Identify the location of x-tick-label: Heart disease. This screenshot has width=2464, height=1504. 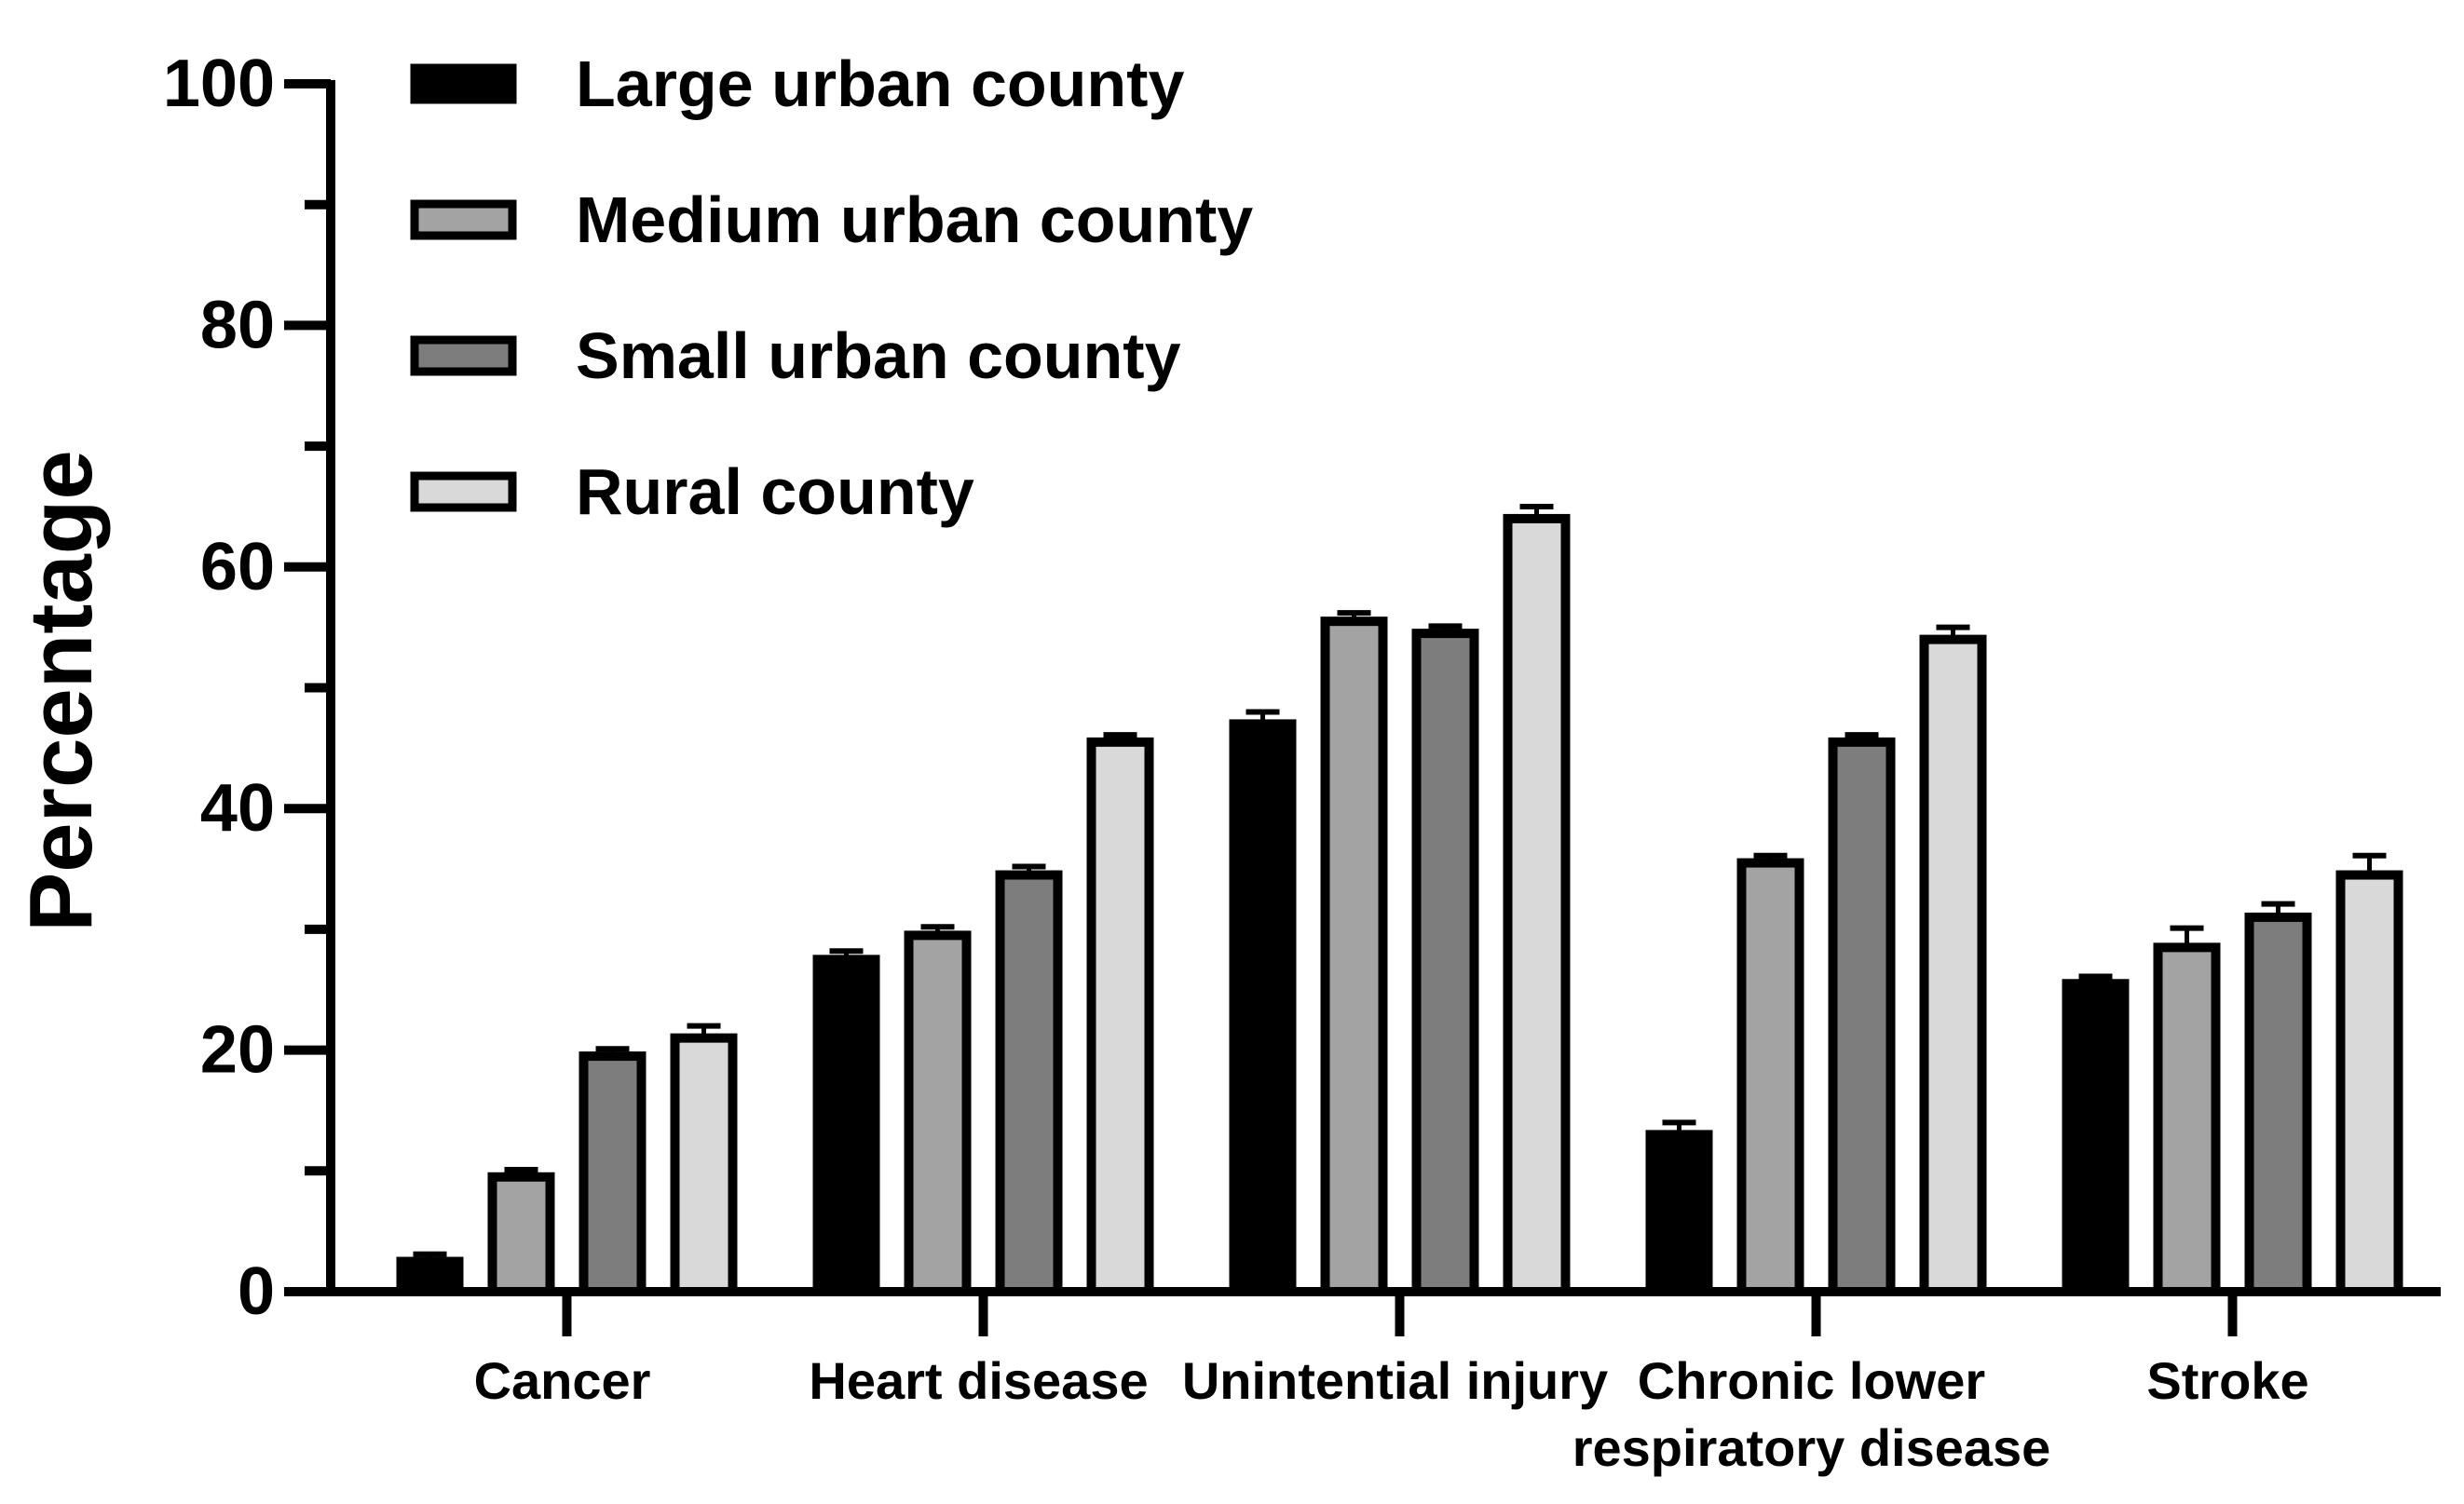
(978, 1381).